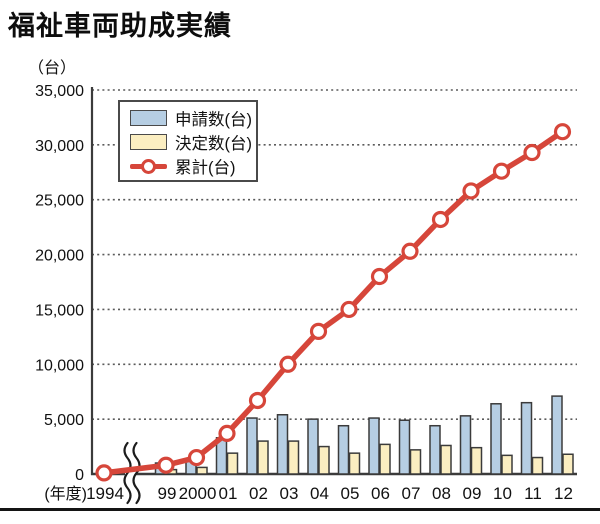  What do you see at coordinates (148, 118) in the screenshot?
I see `applications-swatch-icon` at bounding box center [148, 118].